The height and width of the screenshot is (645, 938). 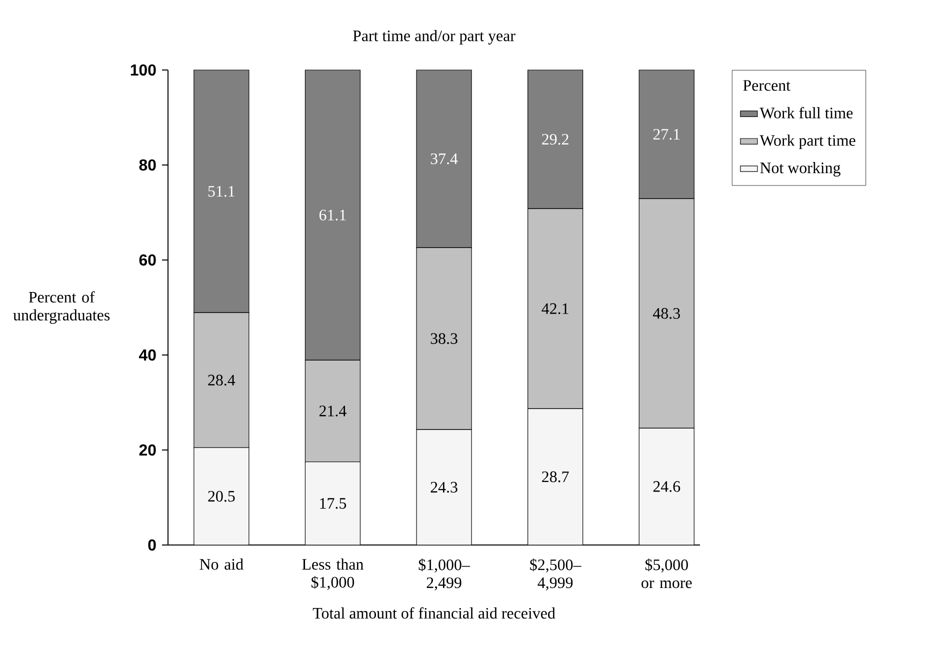 I want to click on x-tick-label: $1,000–2,499, so click(x=444, y=574).